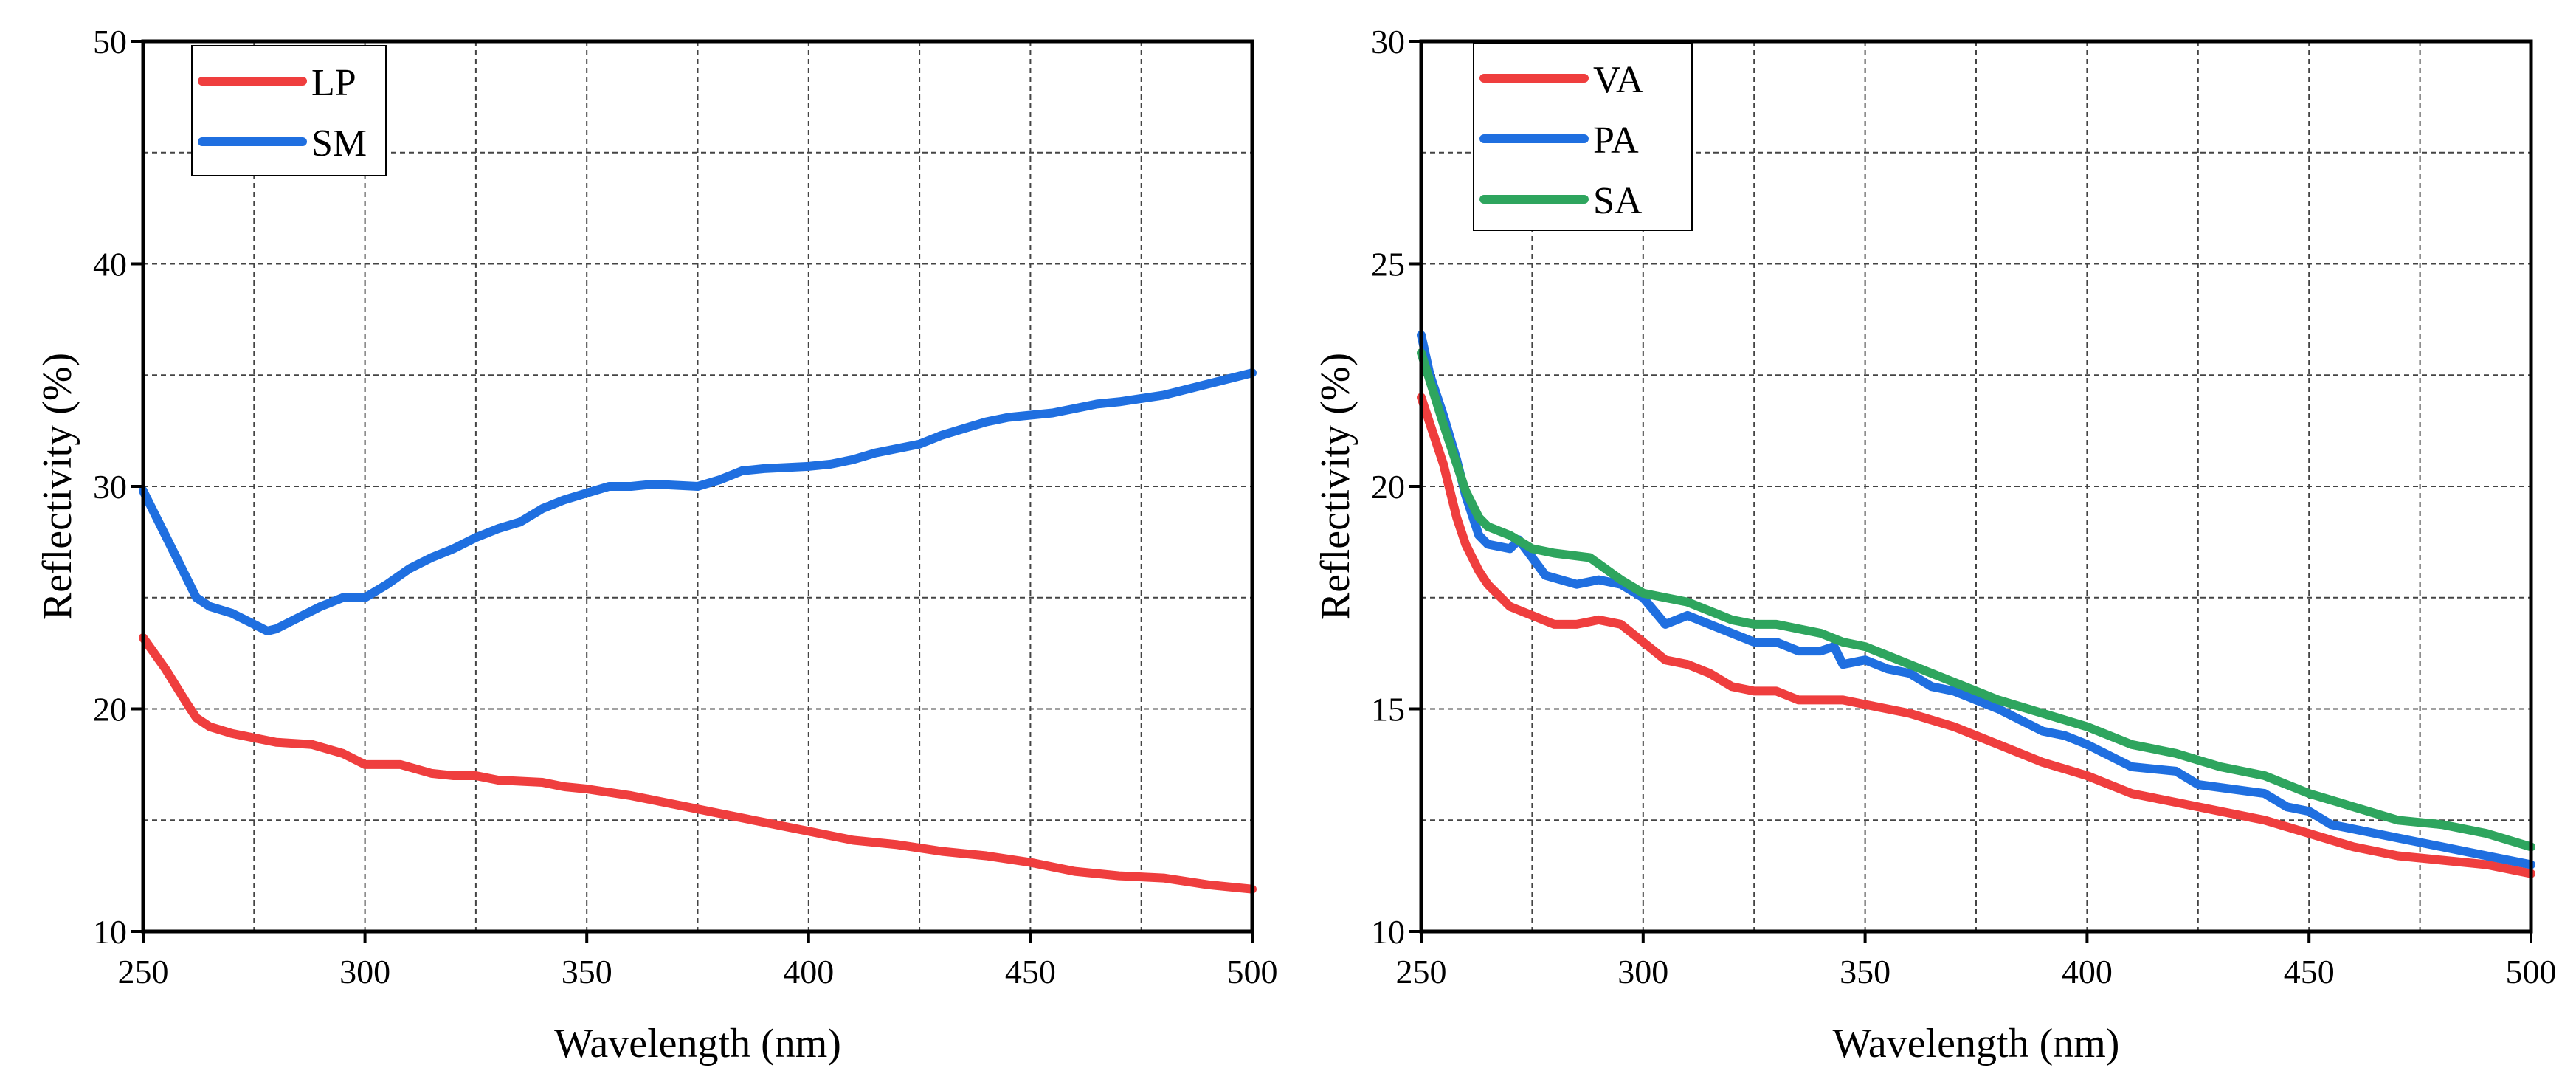  What do you see at coordinates (1616, 141) in the screenshot?
I see `legend-label-pa: PA` at bounding box center [1616, 141].